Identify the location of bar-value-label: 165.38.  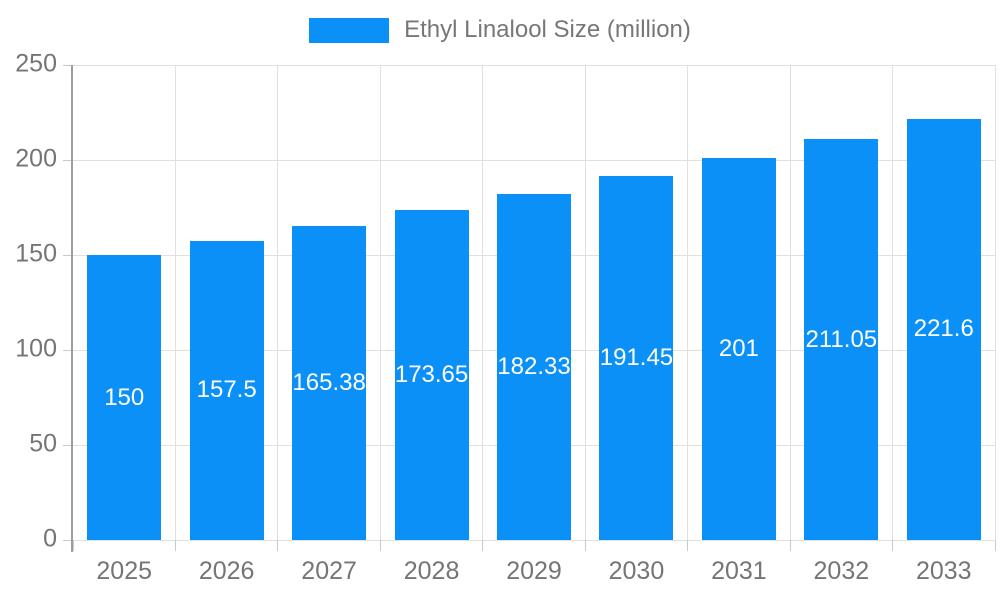
(329, 382).